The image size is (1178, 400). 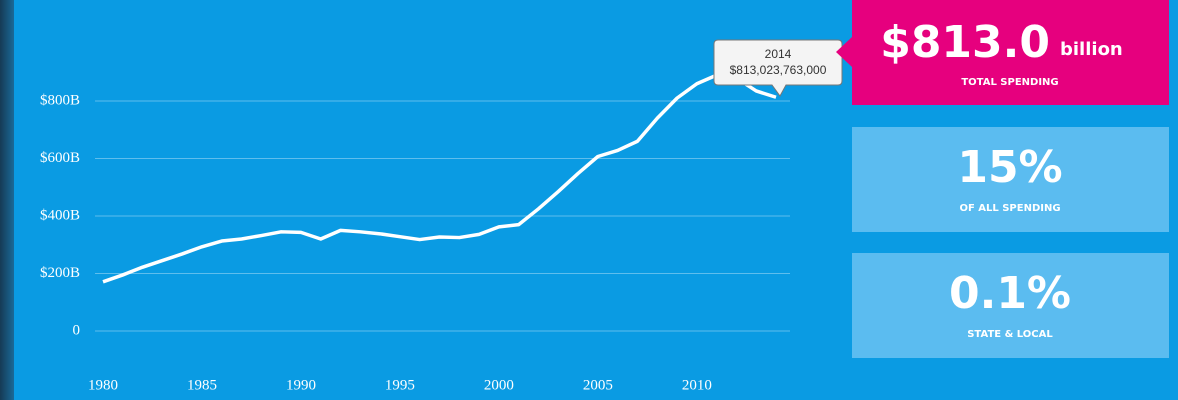 I want to click on card: $813.0 billion TOTAL SPENDING, so click(x=1002, y=52).